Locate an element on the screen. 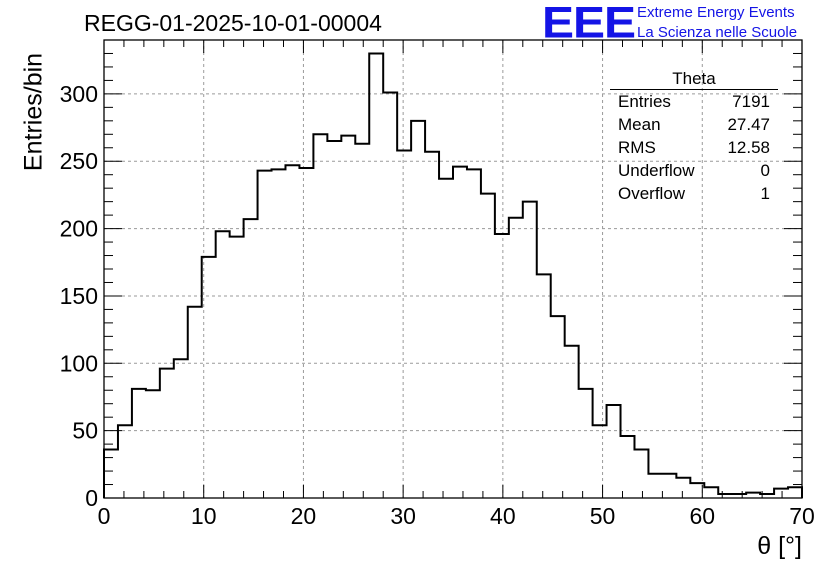 The width and height of the screenshot is (836, 572). stats-row-overflow: Overflow 1 is located at coordinates (694, 193).